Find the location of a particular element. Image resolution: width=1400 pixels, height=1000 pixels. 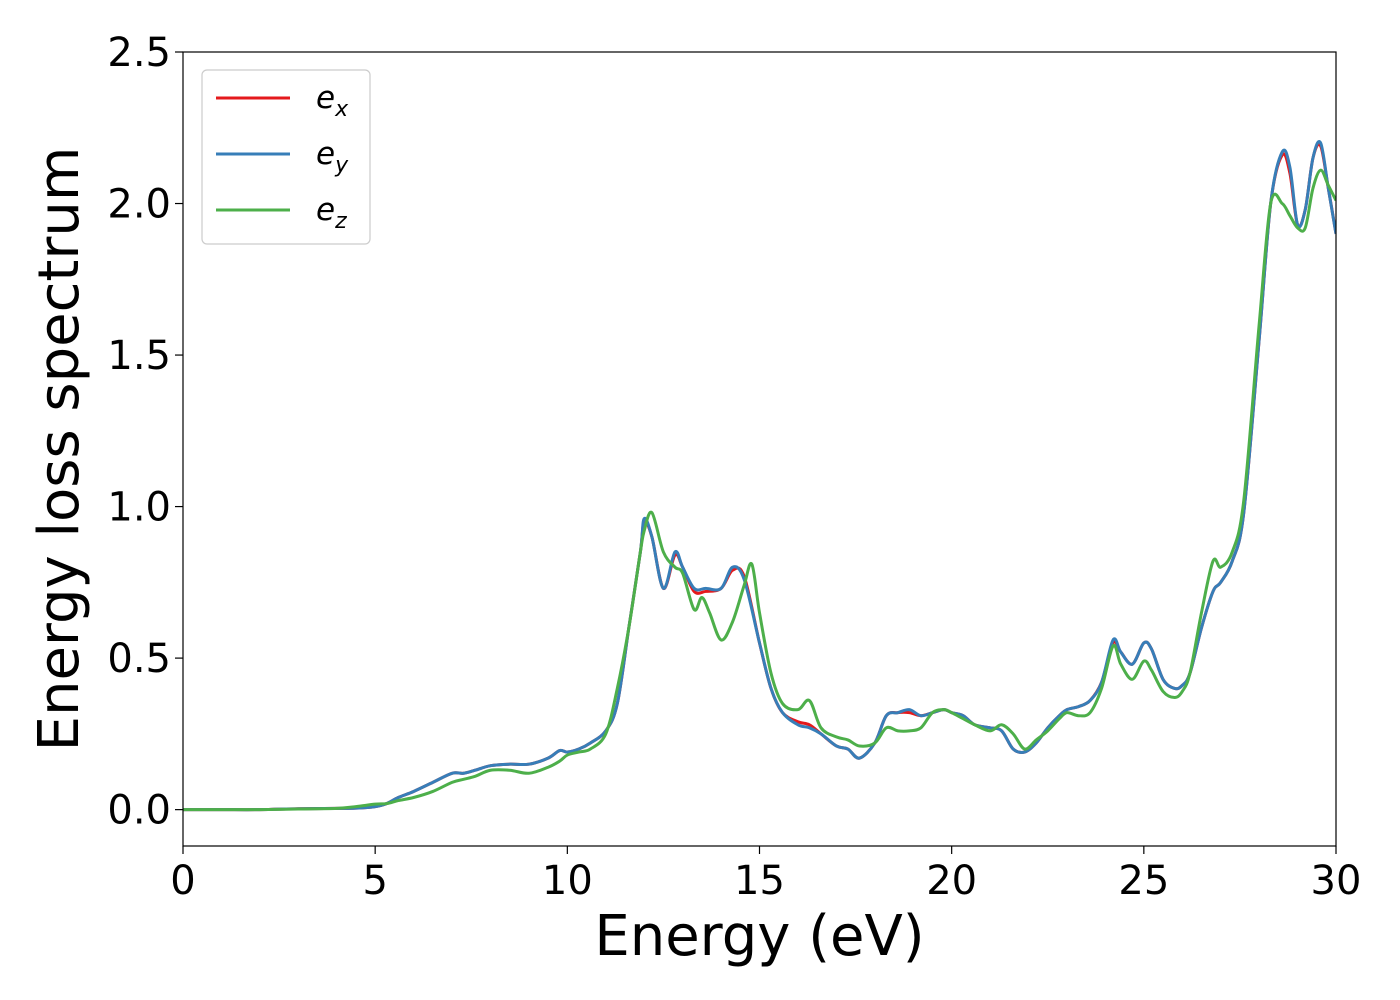

y-tick-label: 1.0 is located at coordinates (139, 508).